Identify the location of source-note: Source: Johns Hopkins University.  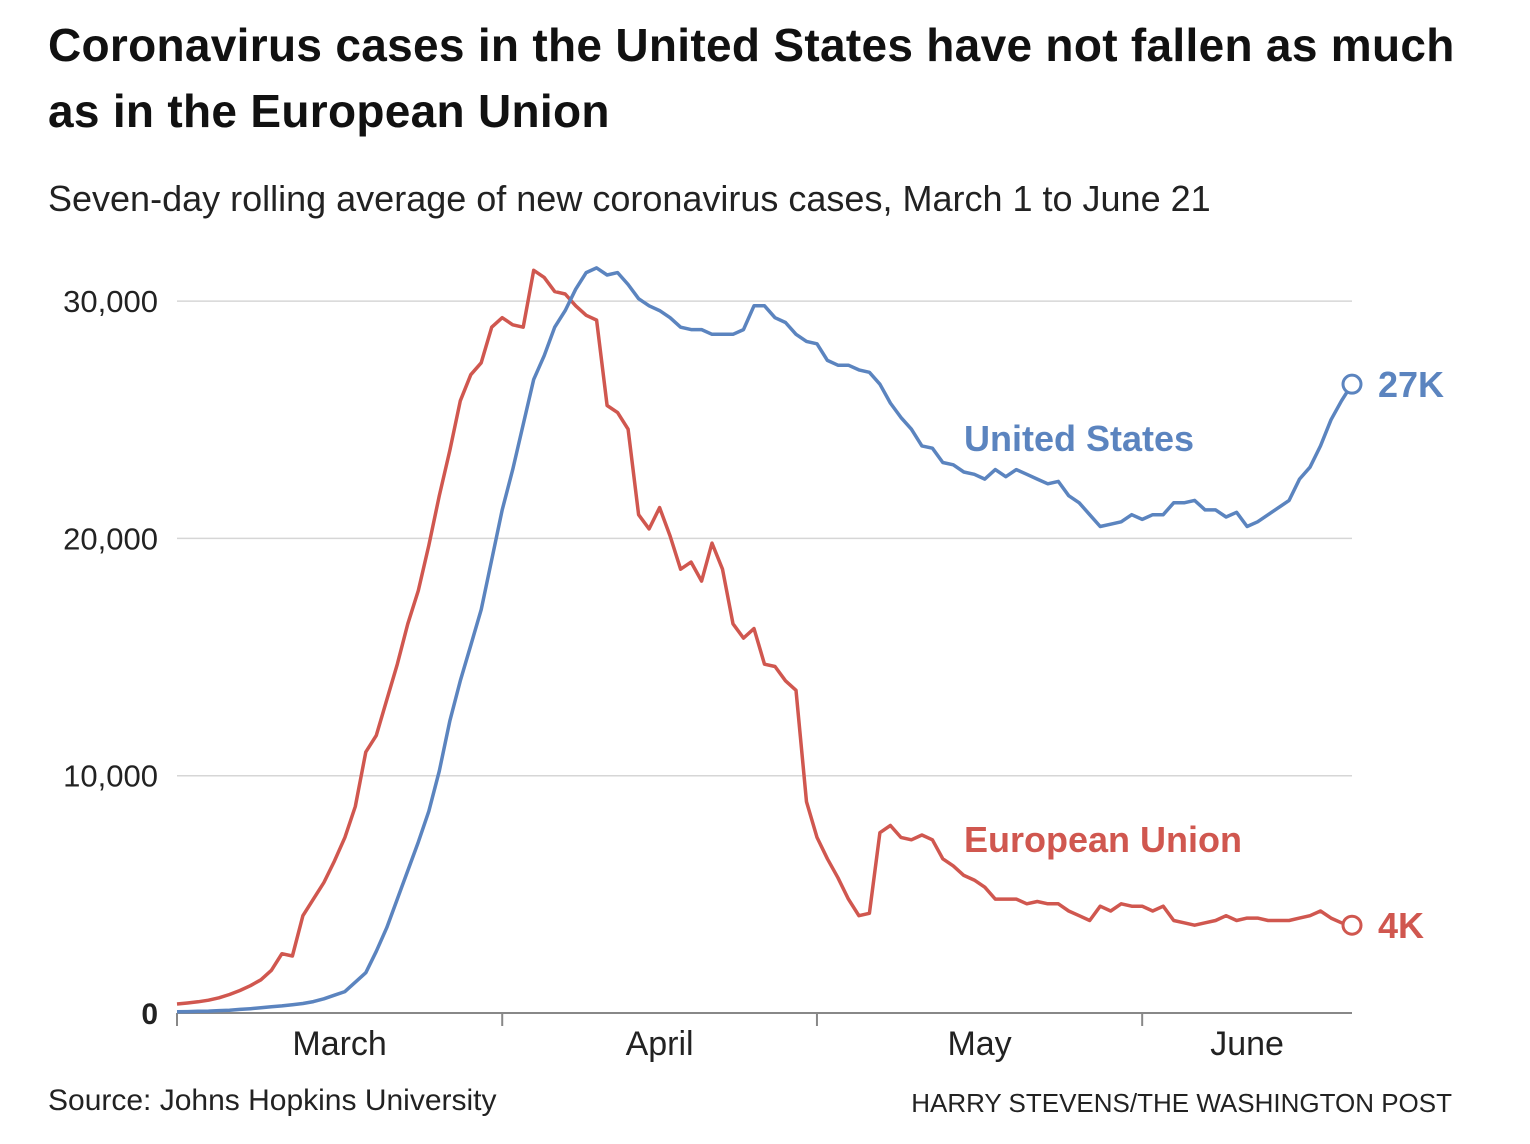
(272, 1100).